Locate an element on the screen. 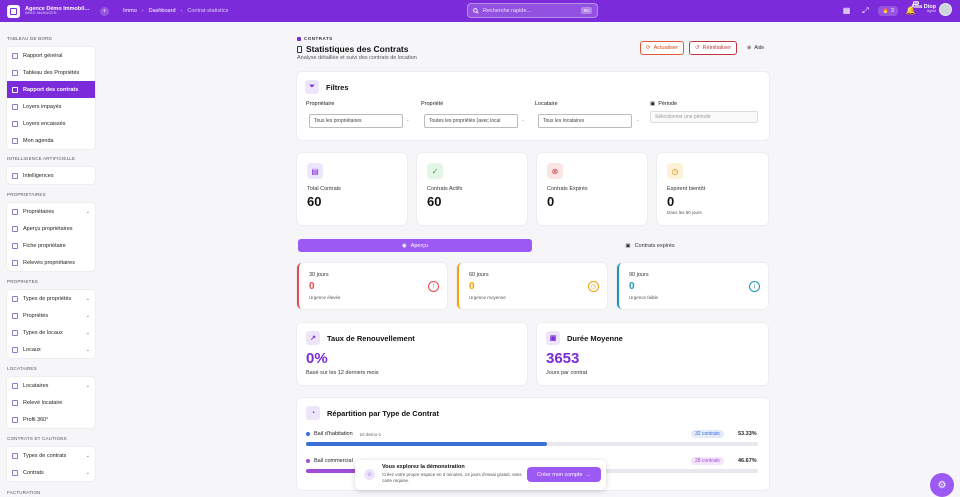 The width and height of the screenshot is (960, 497). tenant-select: Tous les locataires is located at coordinates (585, 121).